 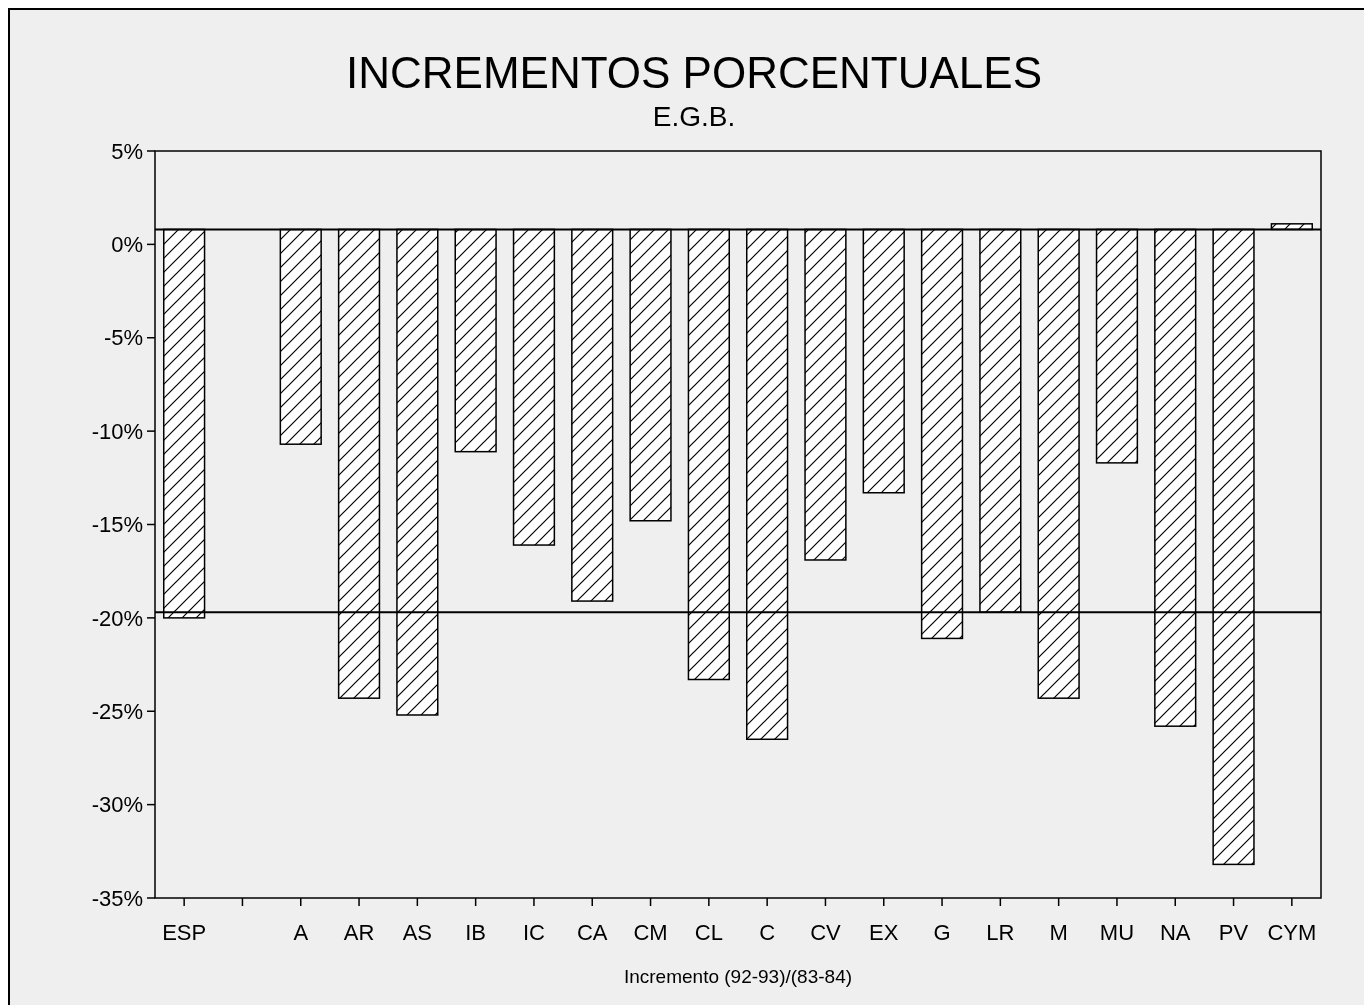 I want to click on x-tick-label: PV, so click(x=1233, y=932).